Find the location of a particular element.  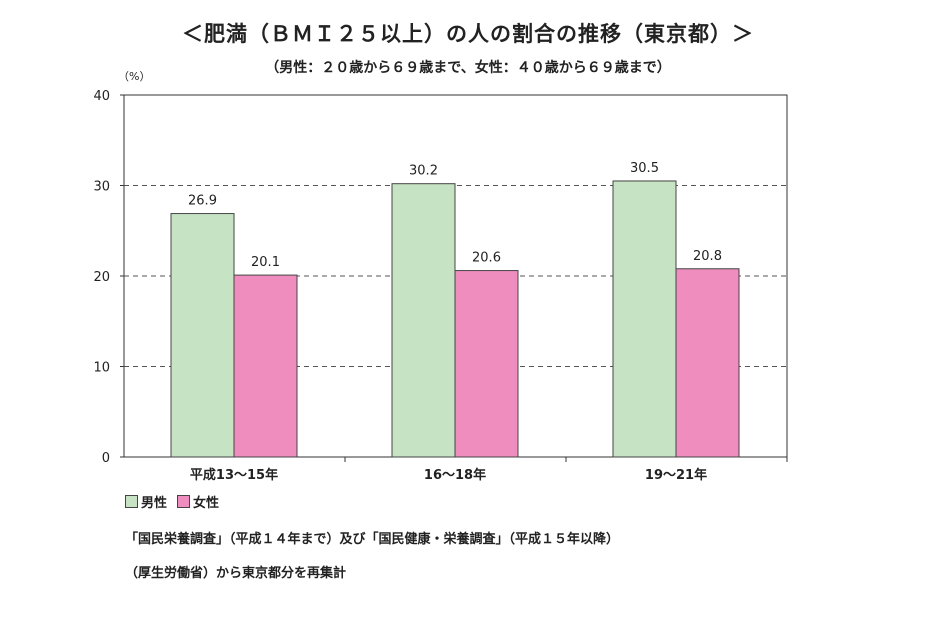

y-tick-label: 0 is located at coordinates (106, 458).